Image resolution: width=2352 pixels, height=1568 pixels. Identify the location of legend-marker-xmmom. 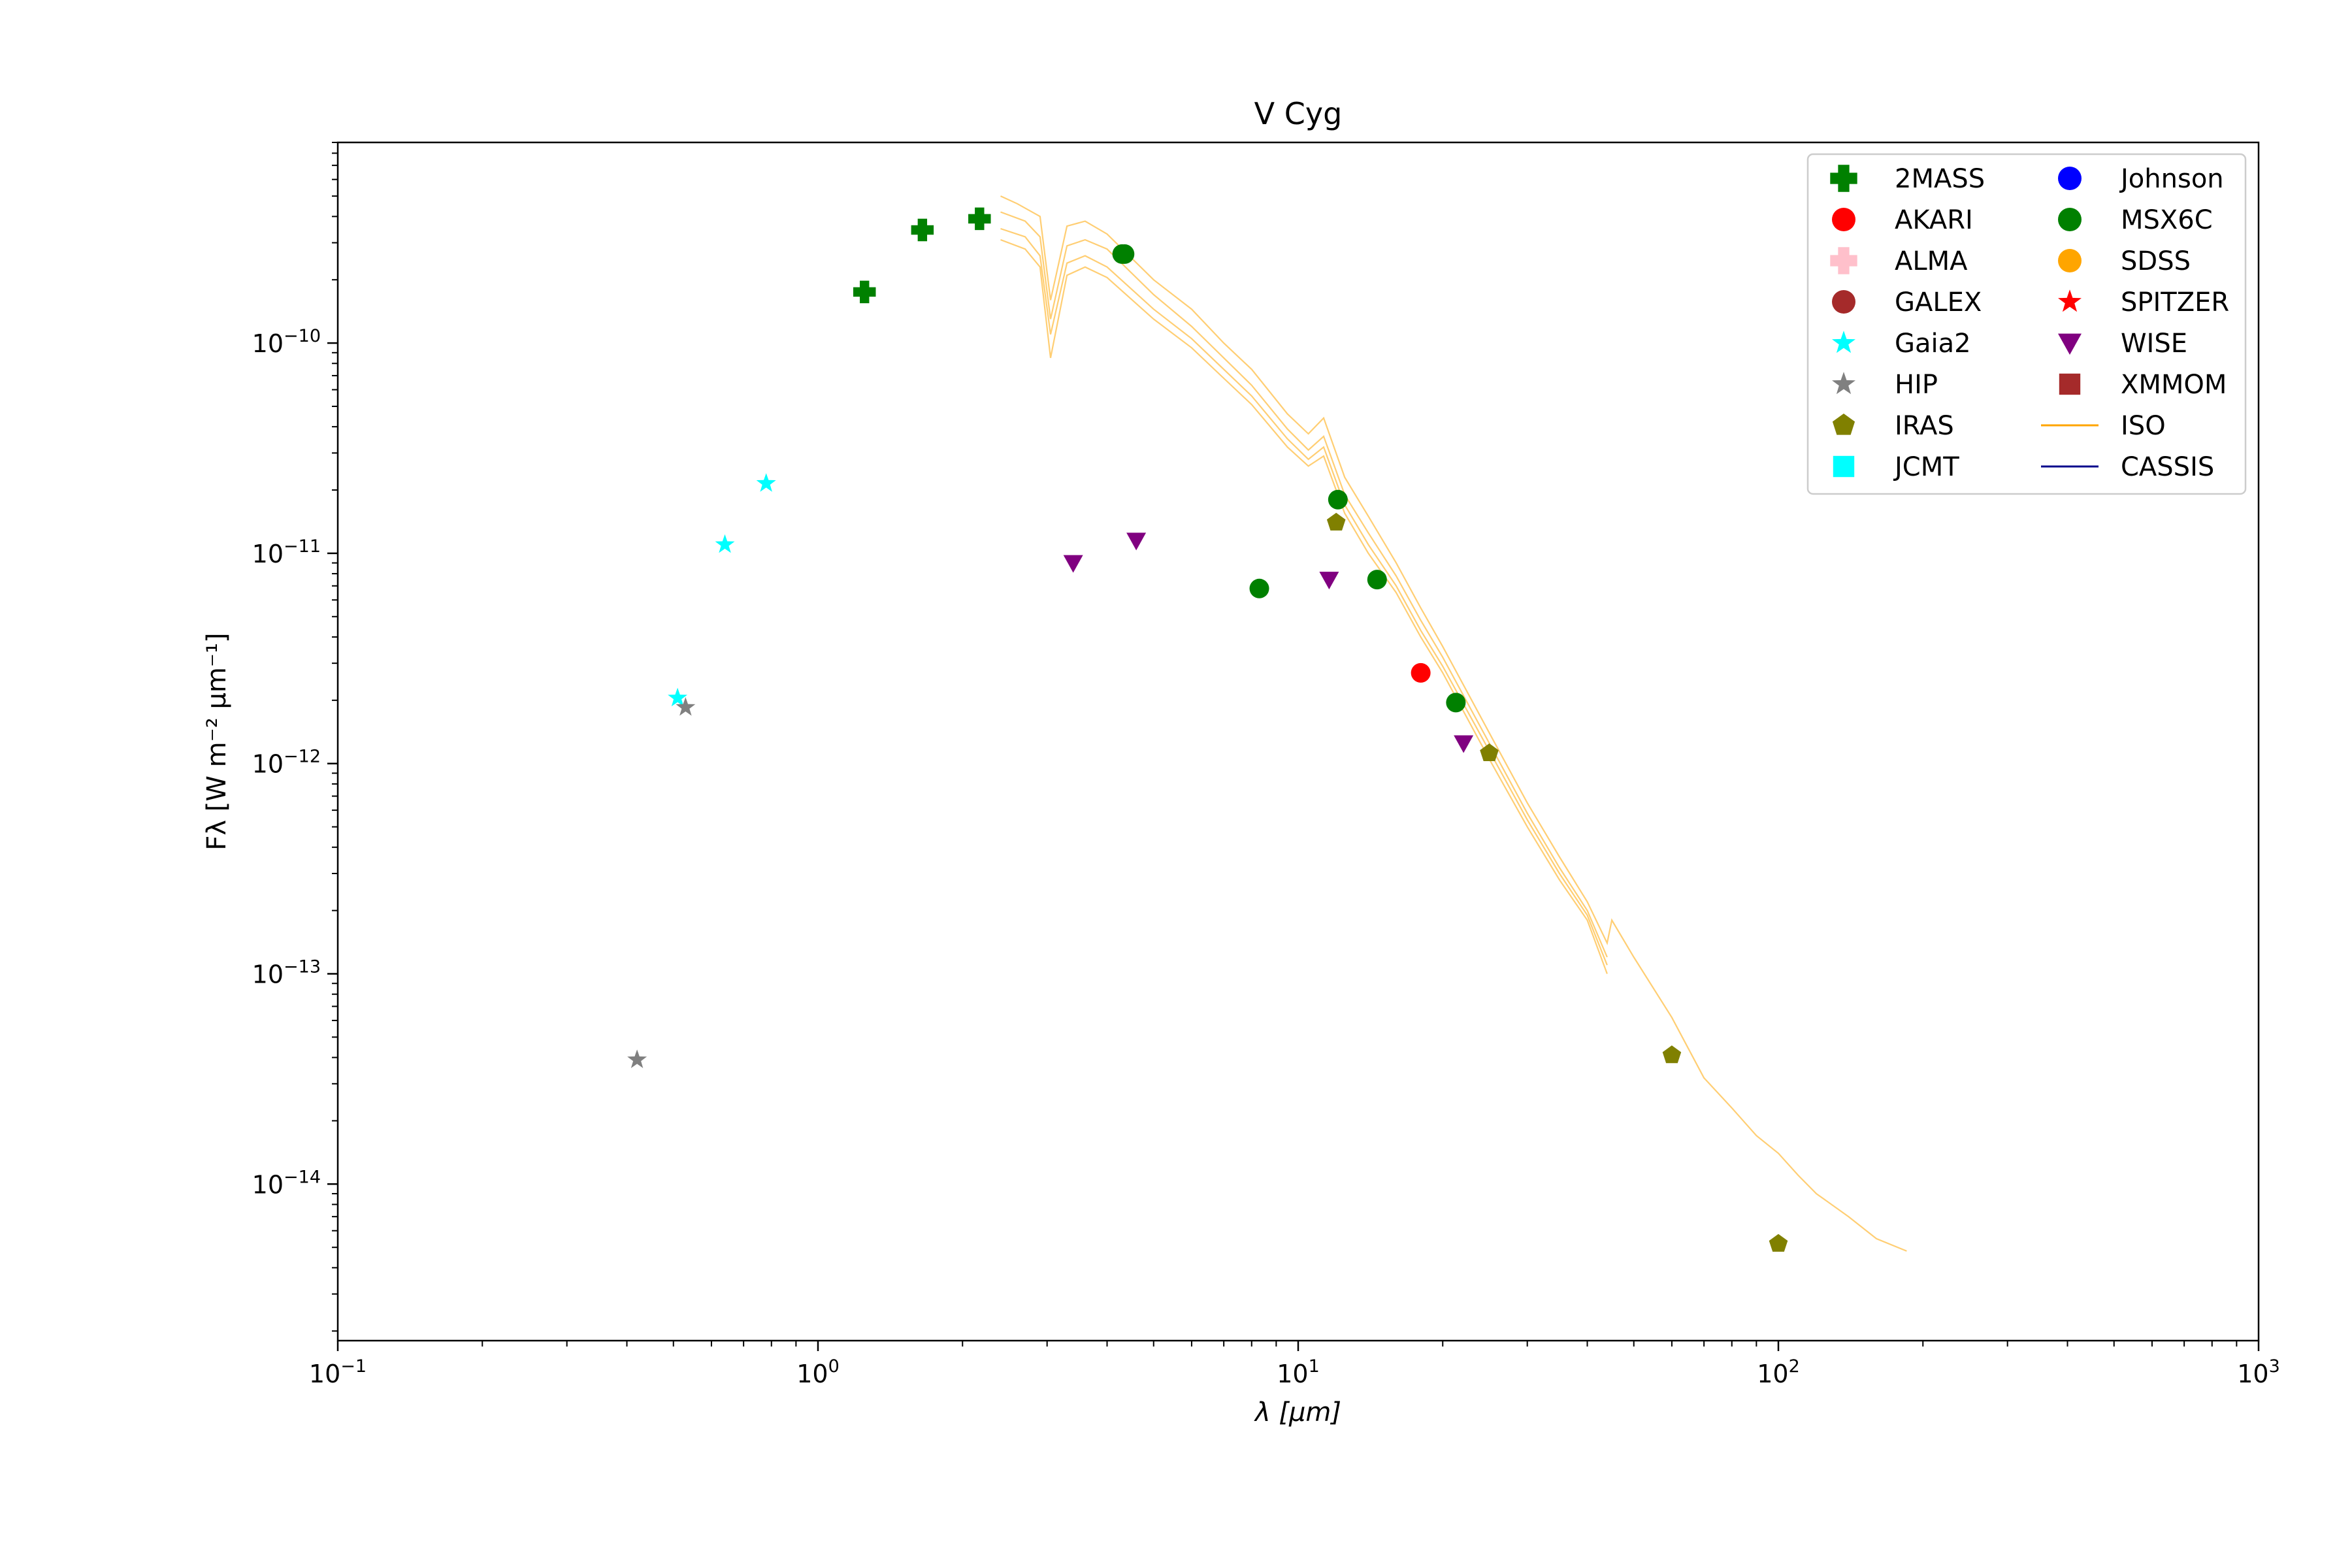
(2070, 384).